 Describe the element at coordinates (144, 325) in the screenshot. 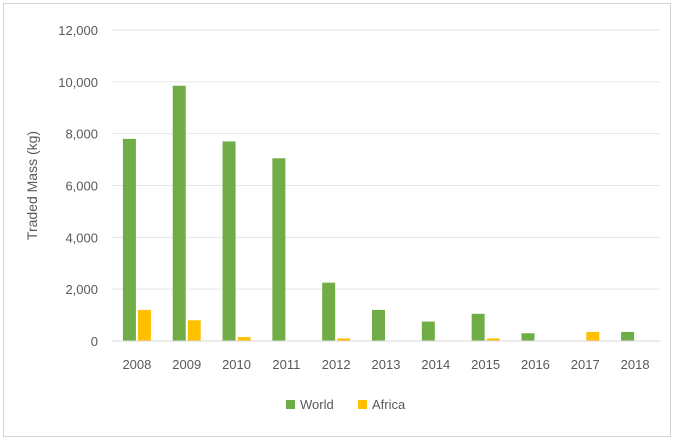

I see `bar-africa-2008` at that location.